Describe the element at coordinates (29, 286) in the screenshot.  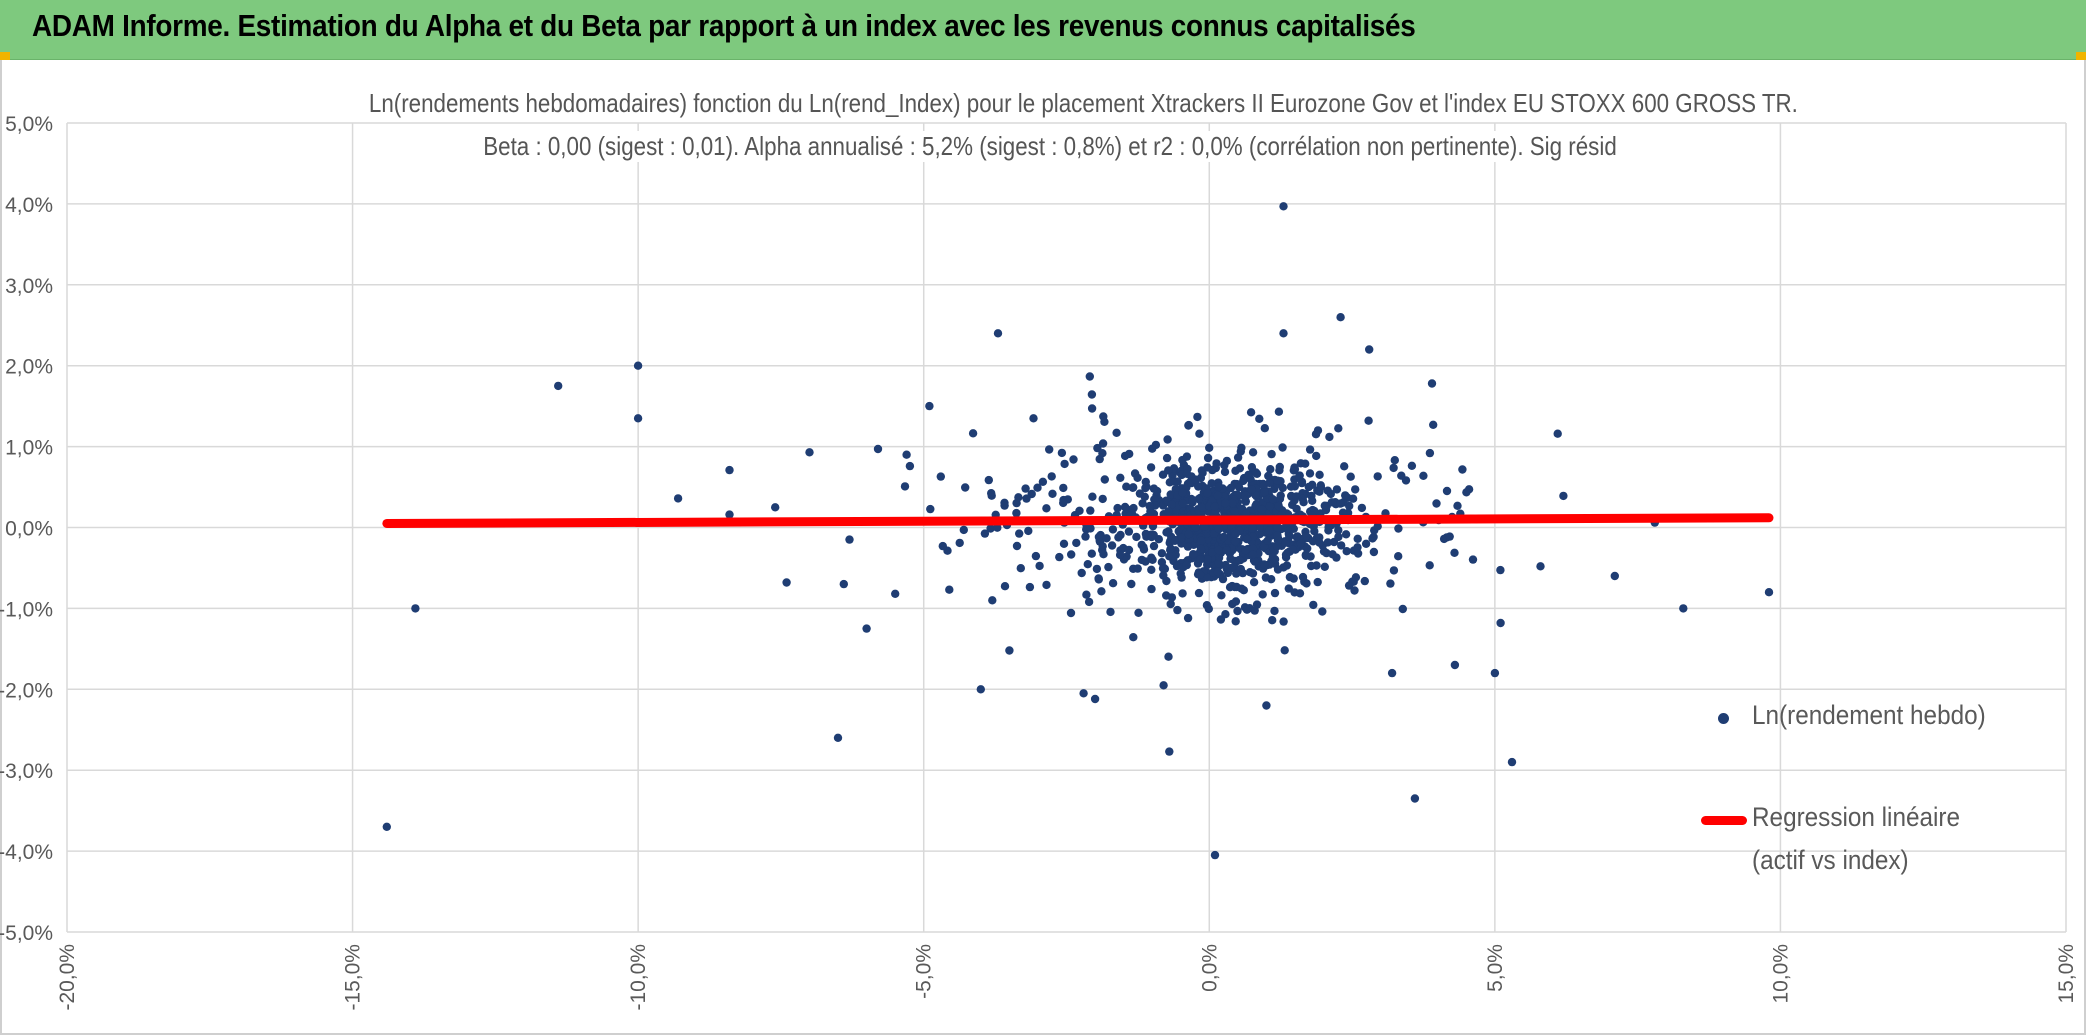
I see `y-tick-label: 3,0%` at that location.